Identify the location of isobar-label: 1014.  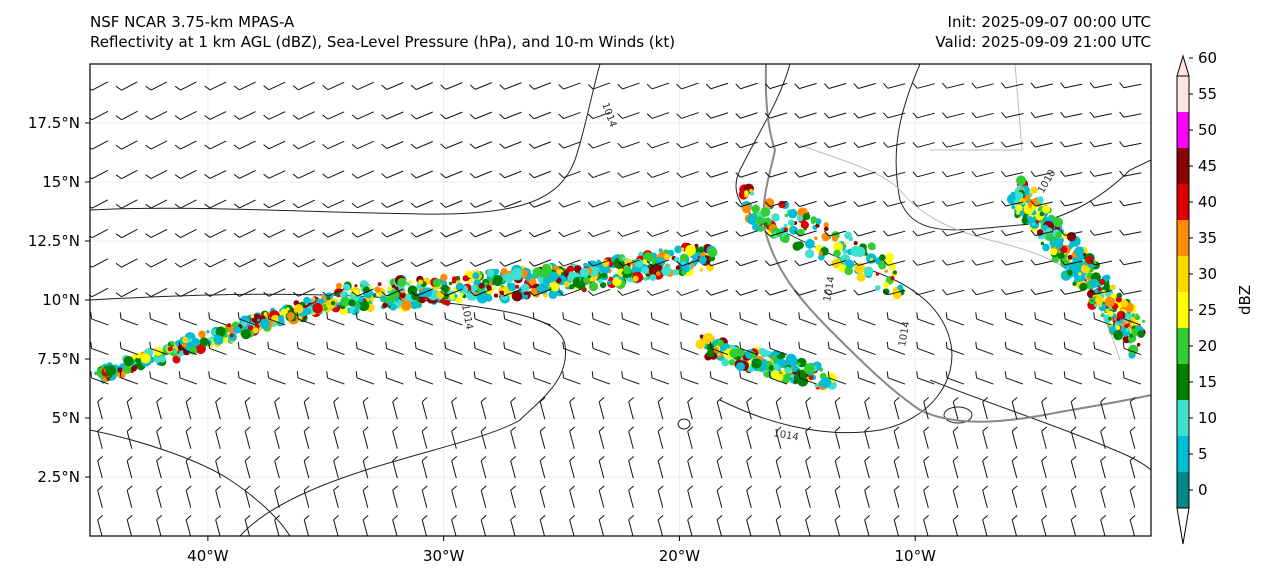
(466, 317).